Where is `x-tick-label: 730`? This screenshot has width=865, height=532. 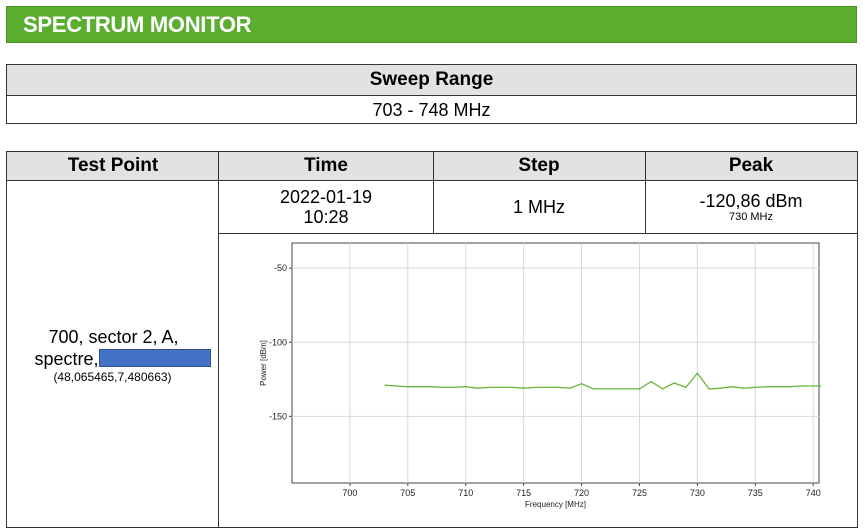
x-tick-label: 730 is located at coordinates (697, 493).